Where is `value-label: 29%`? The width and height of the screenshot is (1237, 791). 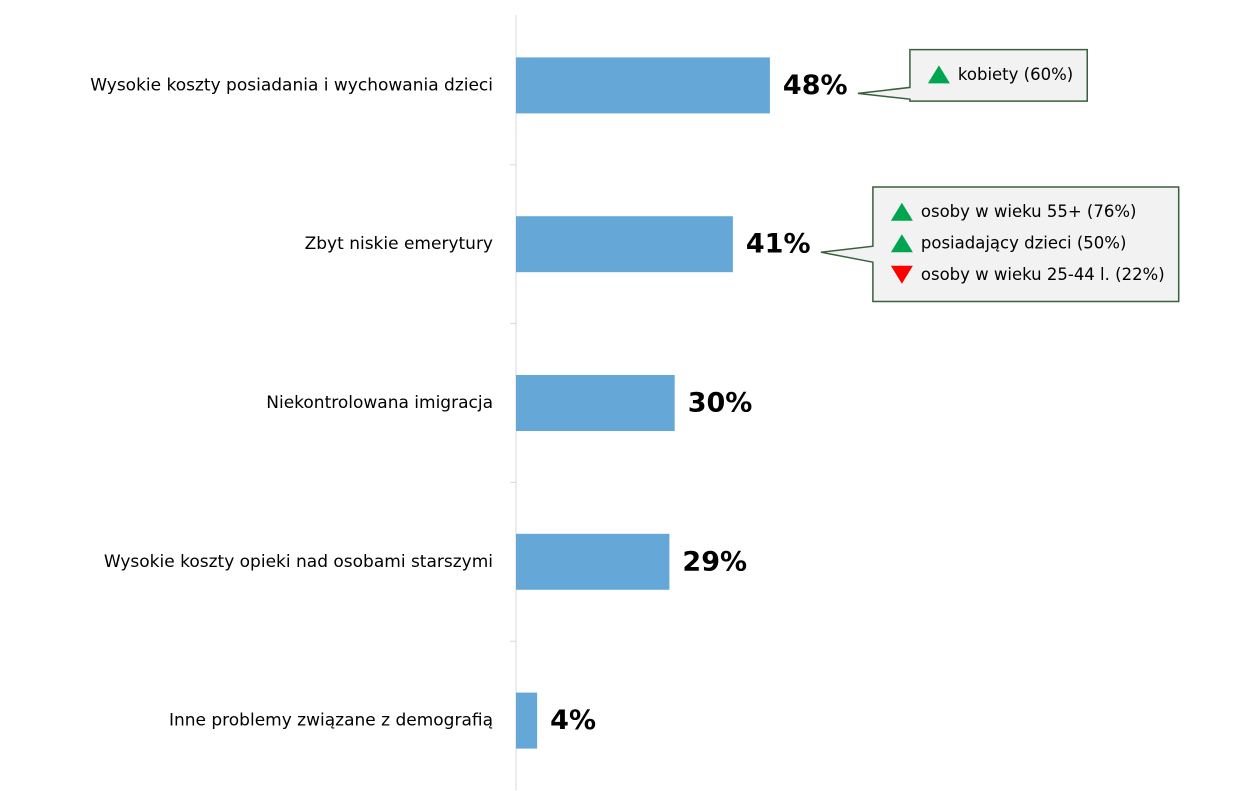 value-label: 29% is located at coordinates (714, 561).